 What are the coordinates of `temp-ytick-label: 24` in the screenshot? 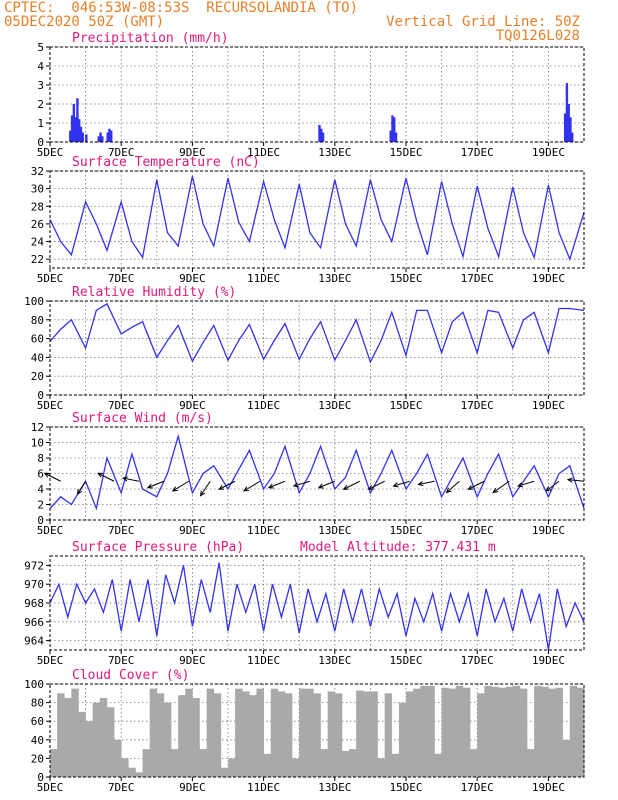 It's located at (38, 242).